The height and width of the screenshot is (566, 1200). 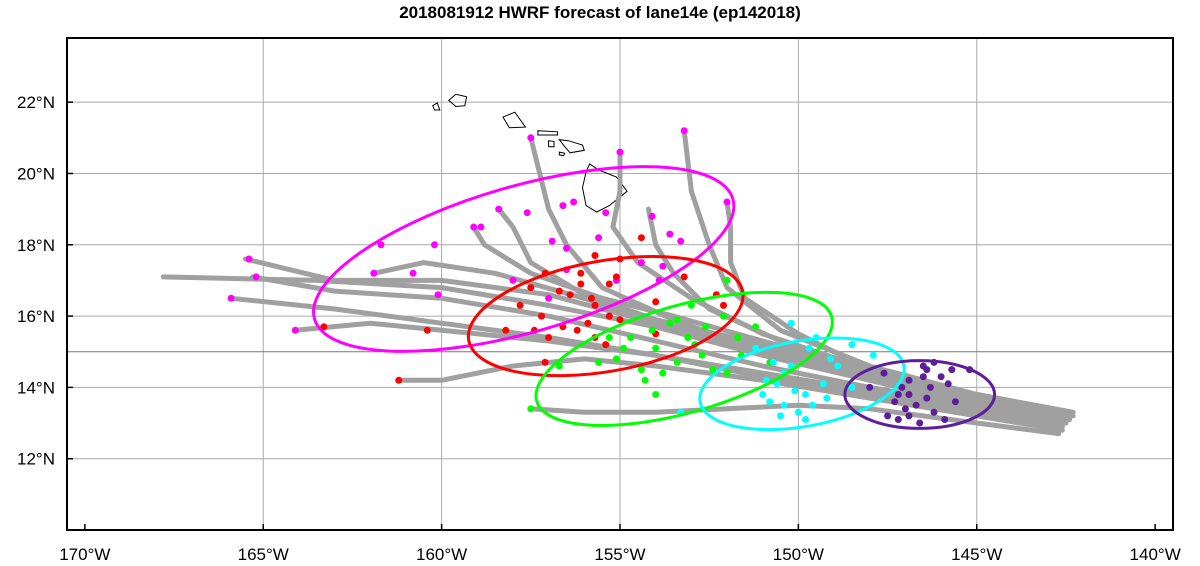 What do you see at coordinates (514, 120) in the screenshot?
I see `oahu-outline` at bounding box center [514, 120].